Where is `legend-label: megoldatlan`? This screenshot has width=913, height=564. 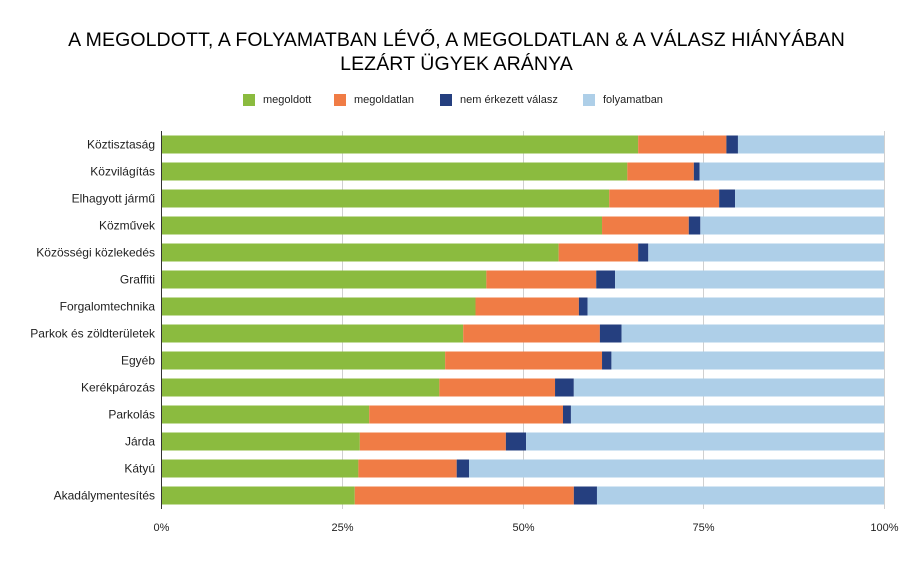
legend-label: megoldatlan is located at coordinates (384, 100).